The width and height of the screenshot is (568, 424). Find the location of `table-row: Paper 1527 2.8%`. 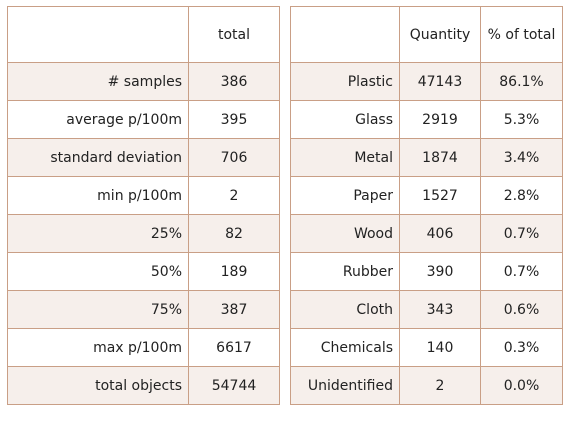

table-row: Paper 1527 2.8% is located at coordinates (426, 195).